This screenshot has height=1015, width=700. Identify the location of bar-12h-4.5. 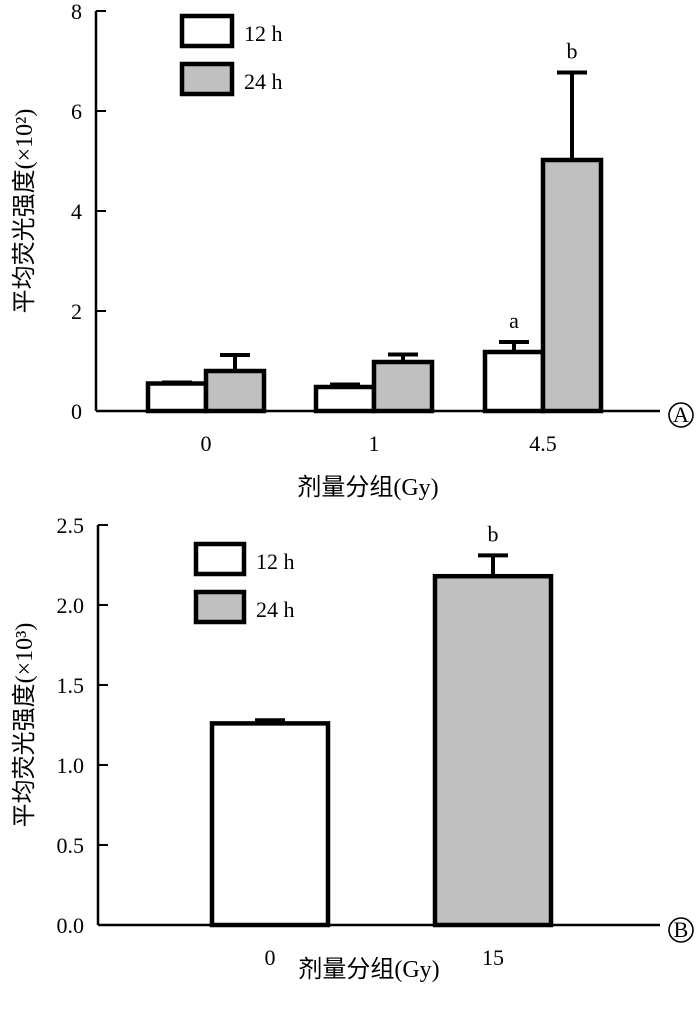
(514, 381).